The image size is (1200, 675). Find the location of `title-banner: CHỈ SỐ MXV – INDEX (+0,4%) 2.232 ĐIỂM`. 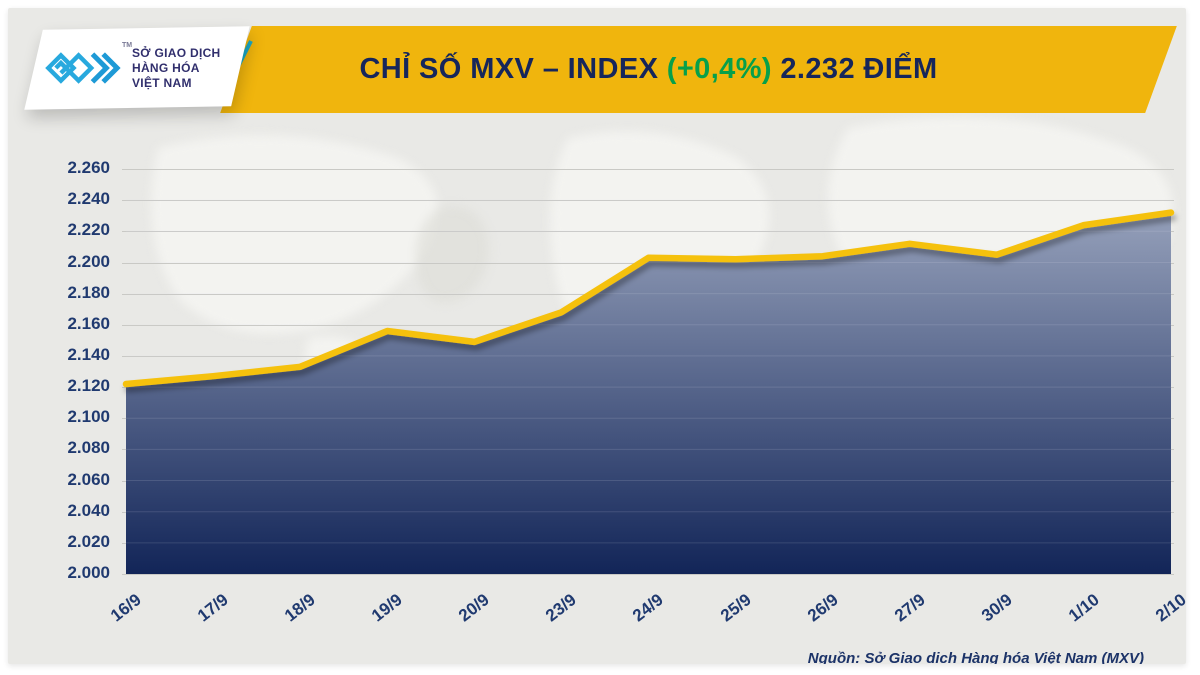

title-banner: CHỈ SỐ MXV – INDEX (+0,4%) 2.232 ĐIỂM is located at coordinates (698, 69).